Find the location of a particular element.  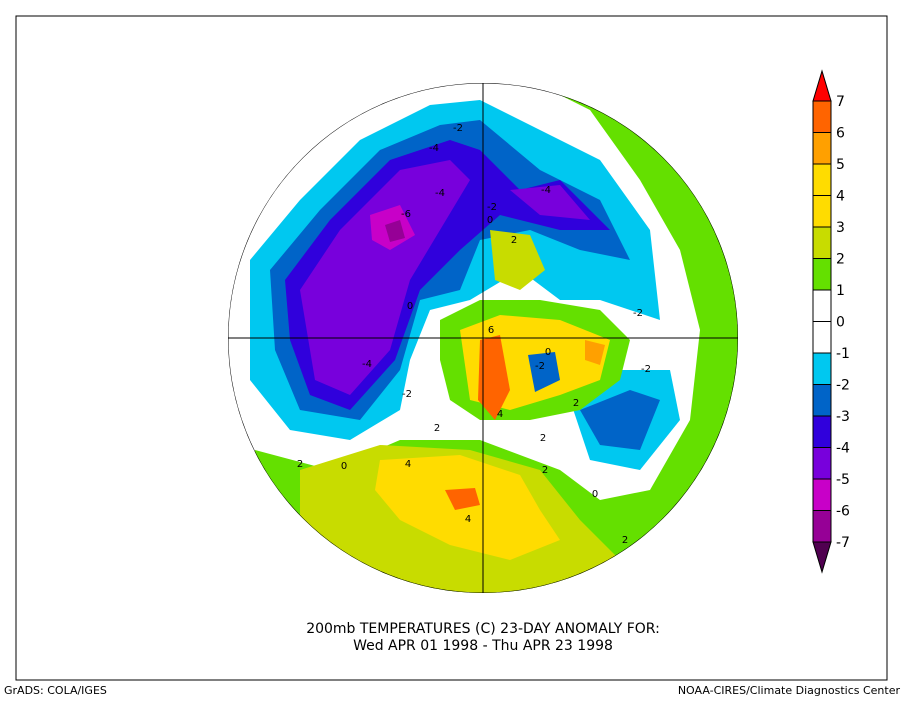

warm-core-east is located at coordinates (595, 352).